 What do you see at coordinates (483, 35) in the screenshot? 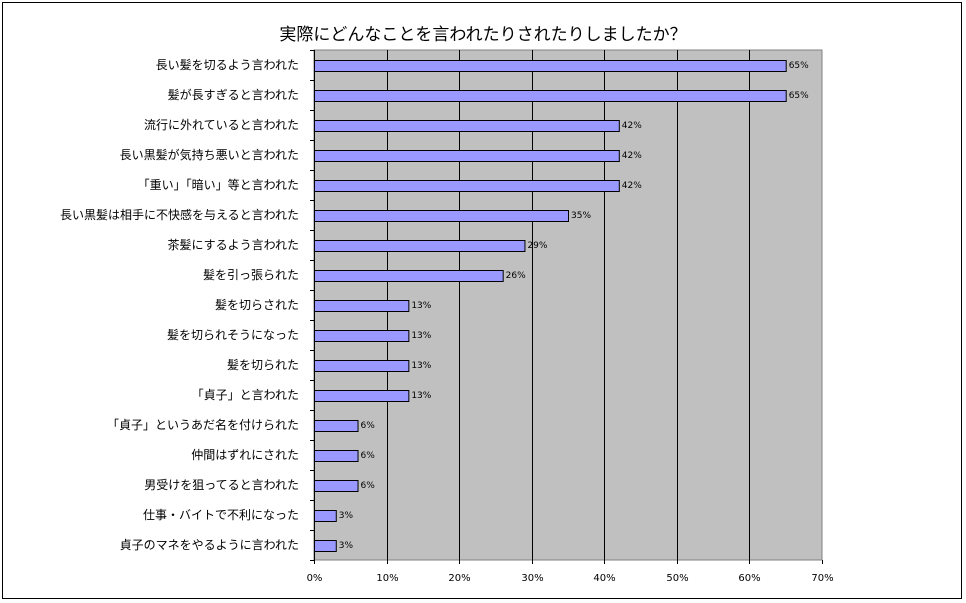
I see `chart-title: 実際にどんなことを言われたりされたりしましたか？` at bounding box center [483, 35].